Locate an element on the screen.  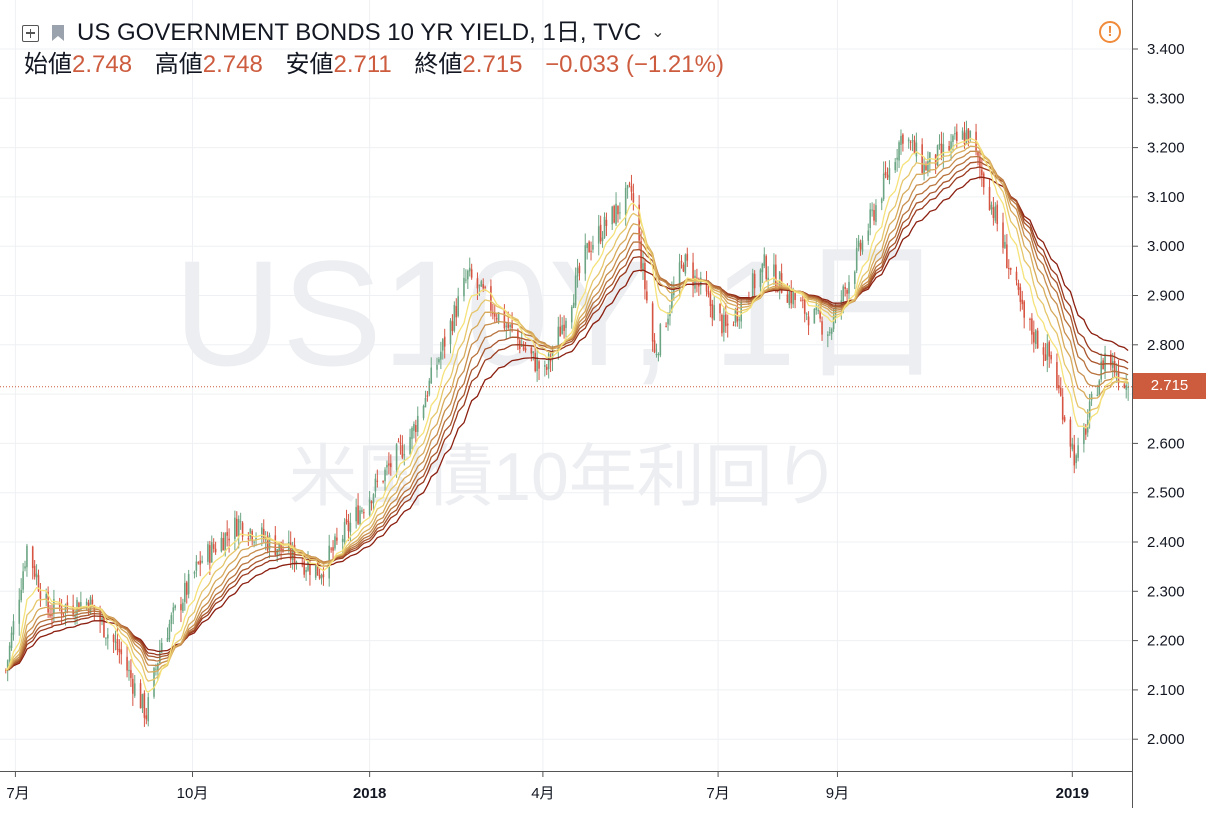
x-tick-label: 9月 is located at coordinates (837, 793).